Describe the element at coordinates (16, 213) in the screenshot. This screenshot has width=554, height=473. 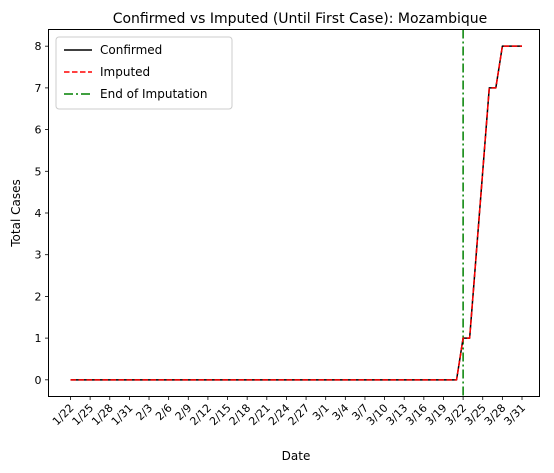
I see `y-axis-label: Total Cases` at that location.